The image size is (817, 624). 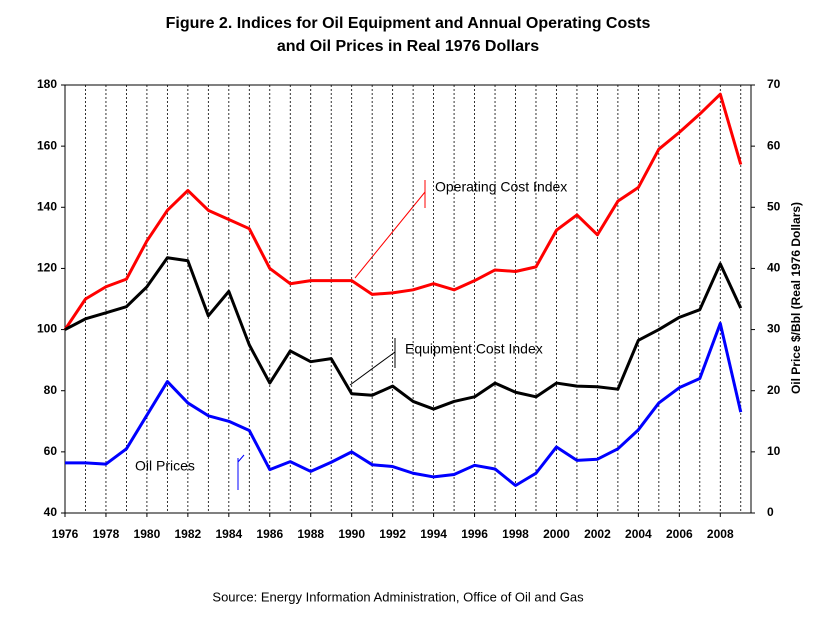 What do you see at coordinates (51, 451) in the screenshot?
I see `y-tick-label: 60` at bounding box center [51, 451].